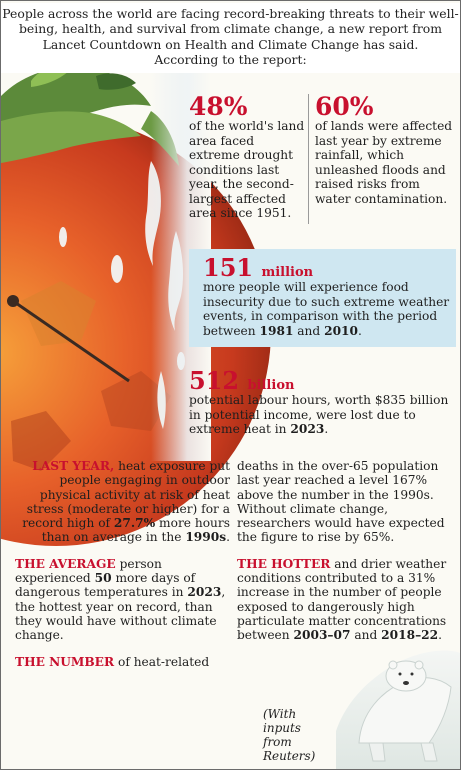 The height and width of the screenshot is (770, 461). Describe the element at coordinates (398, 709) in the screenshot. I see `polar-bear-icon` at that location.